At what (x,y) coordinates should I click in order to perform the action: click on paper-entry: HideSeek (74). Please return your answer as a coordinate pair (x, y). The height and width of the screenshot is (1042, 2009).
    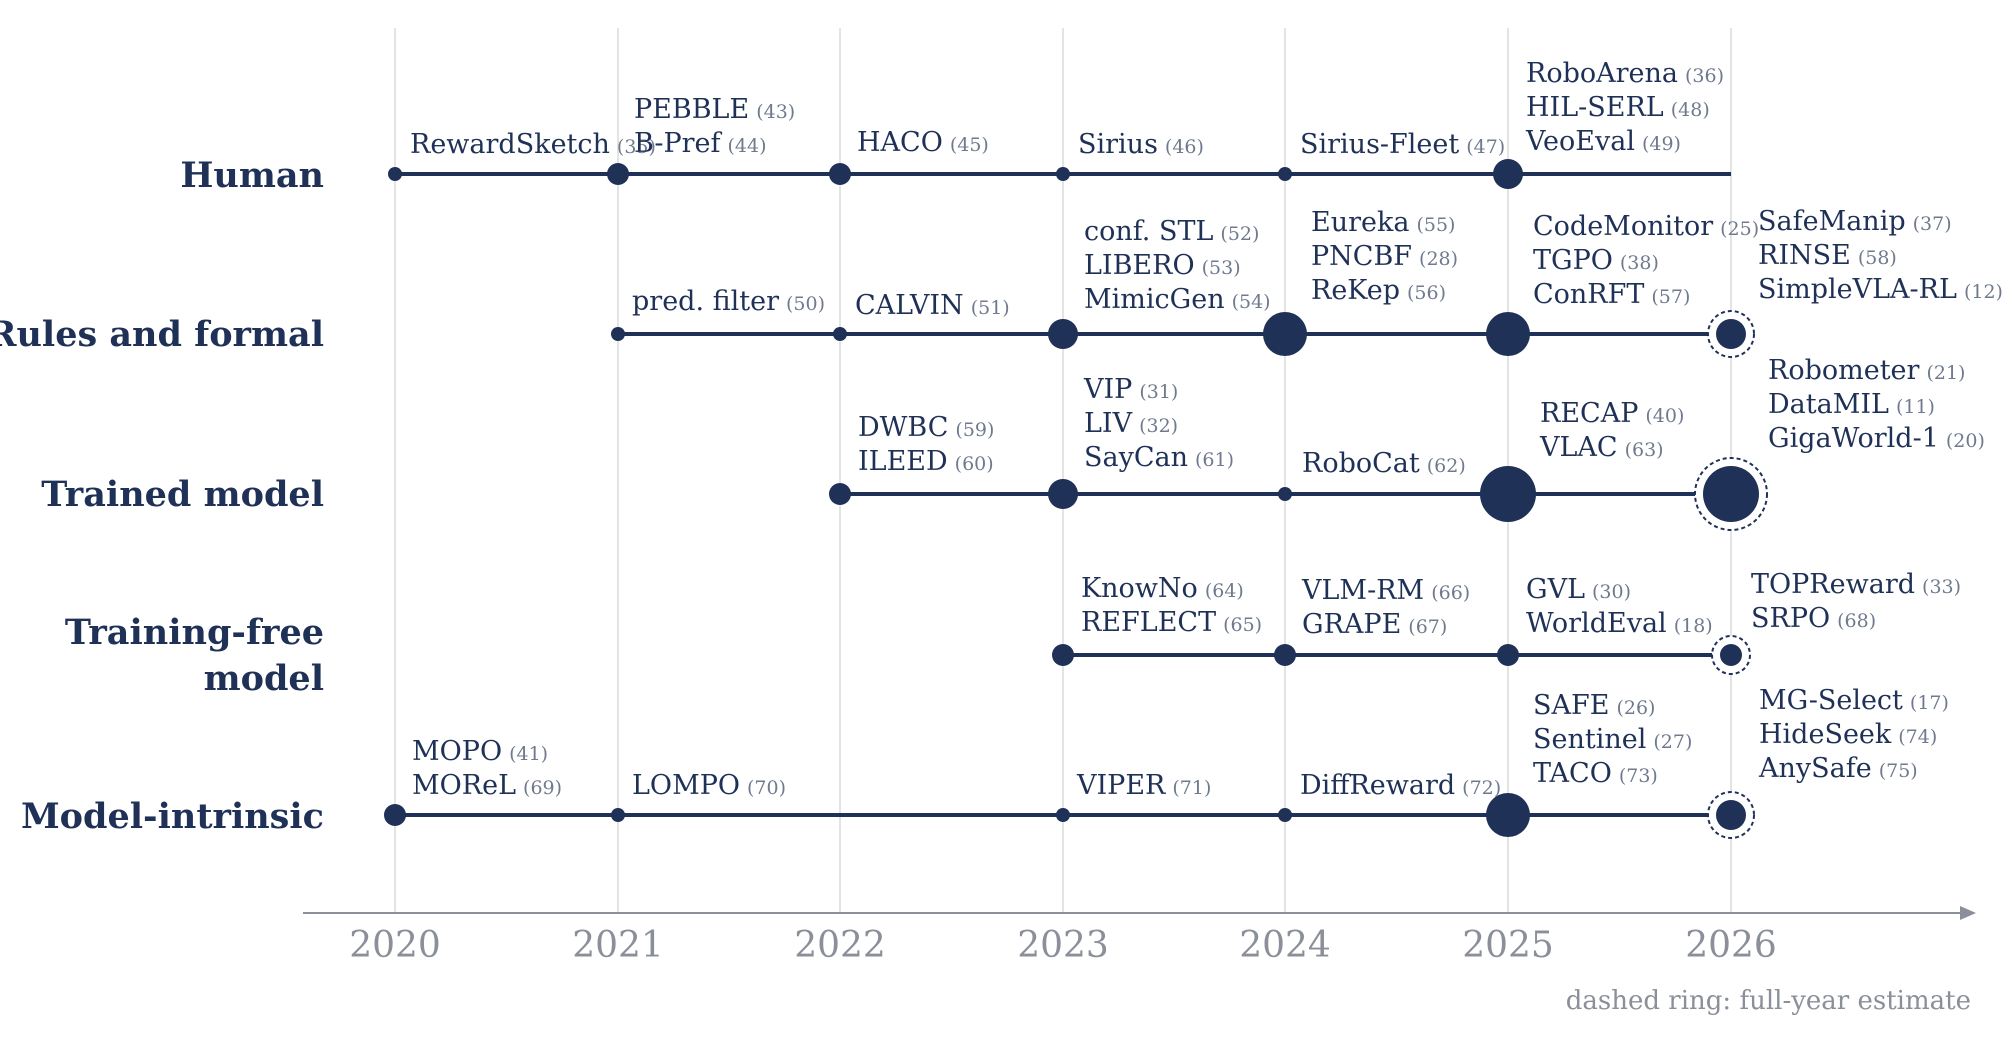
    Looking at the image, I should click on (1848, 734).